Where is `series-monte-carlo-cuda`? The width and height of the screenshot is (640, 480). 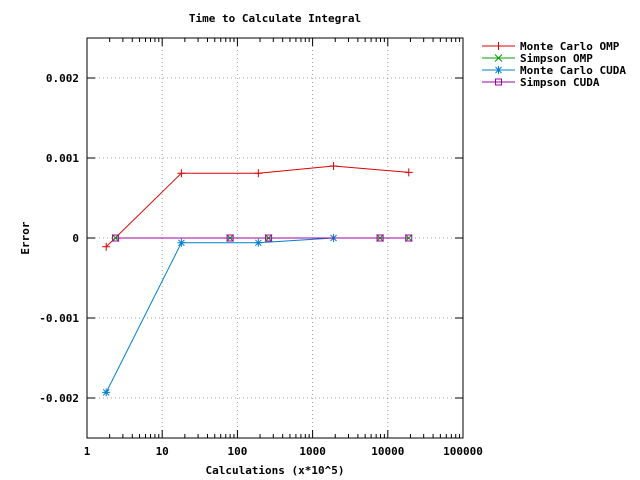 series-monte-carlo-cuda is located at coordinates (220, 315).